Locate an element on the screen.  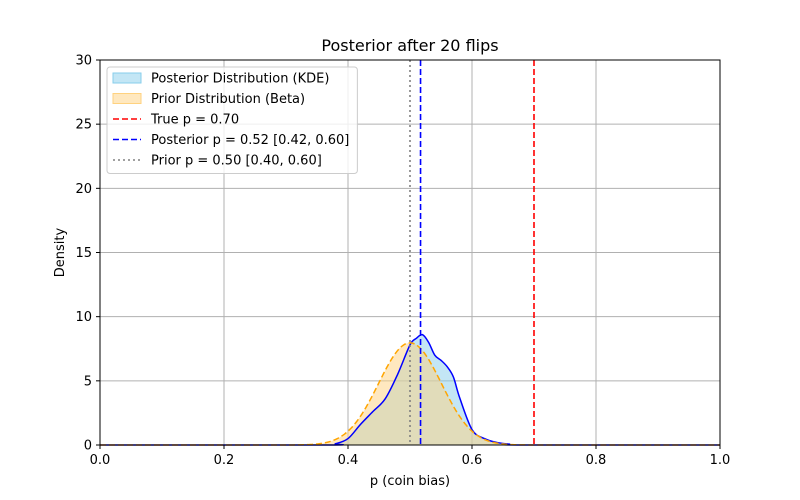
legend-label: Prior p = 0.50 [0.40, 0.60] is located at coordinates (236, 161).